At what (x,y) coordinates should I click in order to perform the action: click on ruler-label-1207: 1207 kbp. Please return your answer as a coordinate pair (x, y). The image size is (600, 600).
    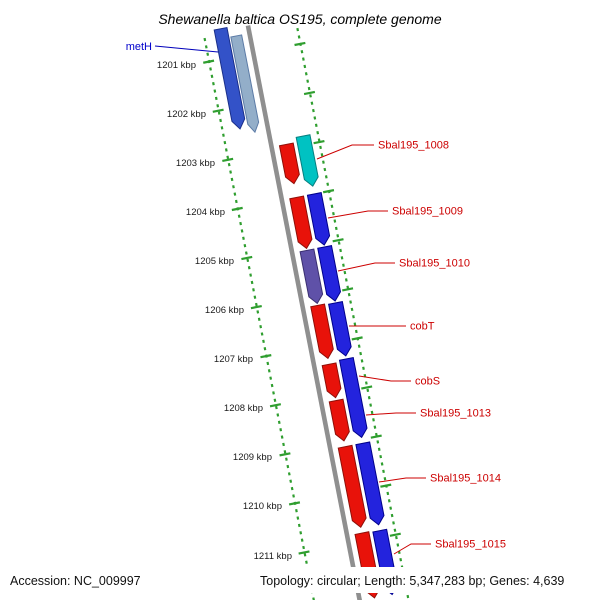
    Looking at the image, I should click on (233, 359).